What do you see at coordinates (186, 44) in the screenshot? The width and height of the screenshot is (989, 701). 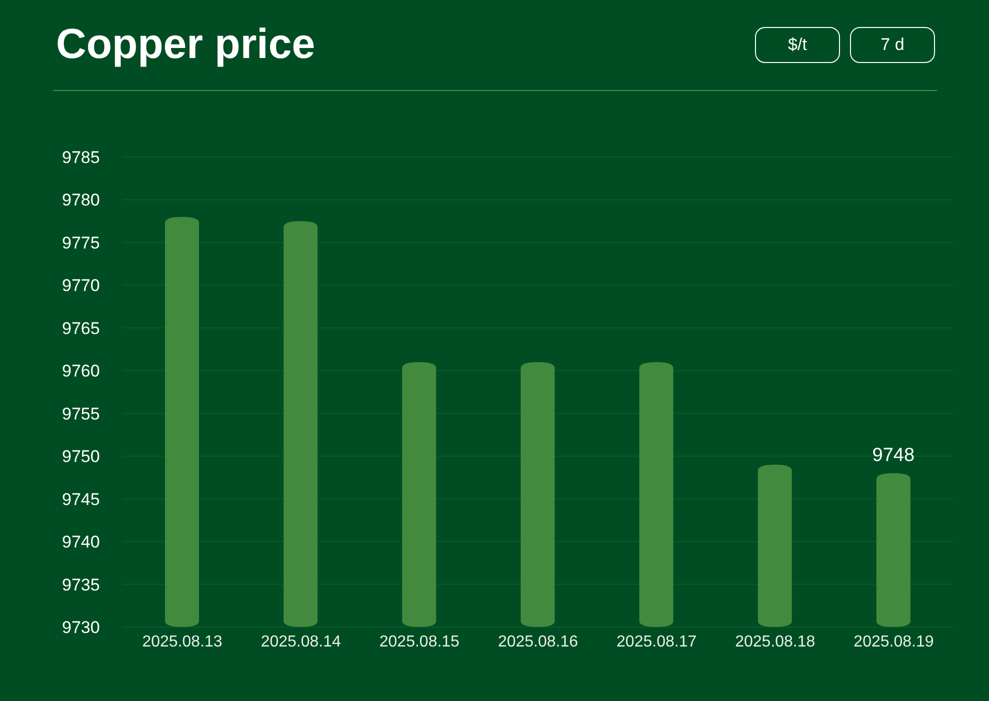 I see `chart-title: Copper price` at bounding box center [186, 44].